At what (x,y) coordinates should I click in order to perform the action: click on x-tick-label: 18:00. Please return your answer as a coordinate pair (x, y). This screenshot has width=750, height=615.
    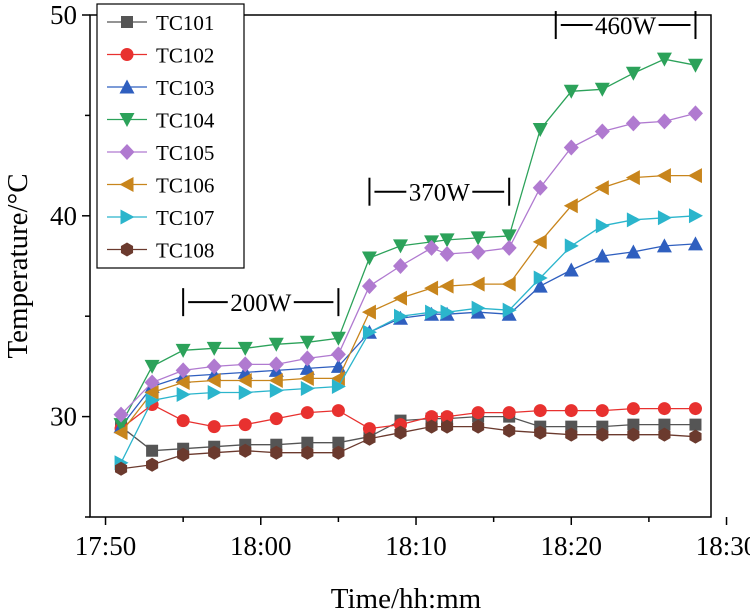
    Looking at the image, I should click on (261, 546).